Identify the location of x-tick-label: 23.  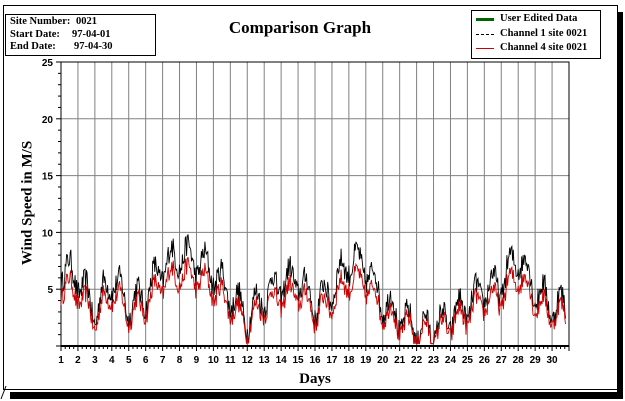
(434, 360).